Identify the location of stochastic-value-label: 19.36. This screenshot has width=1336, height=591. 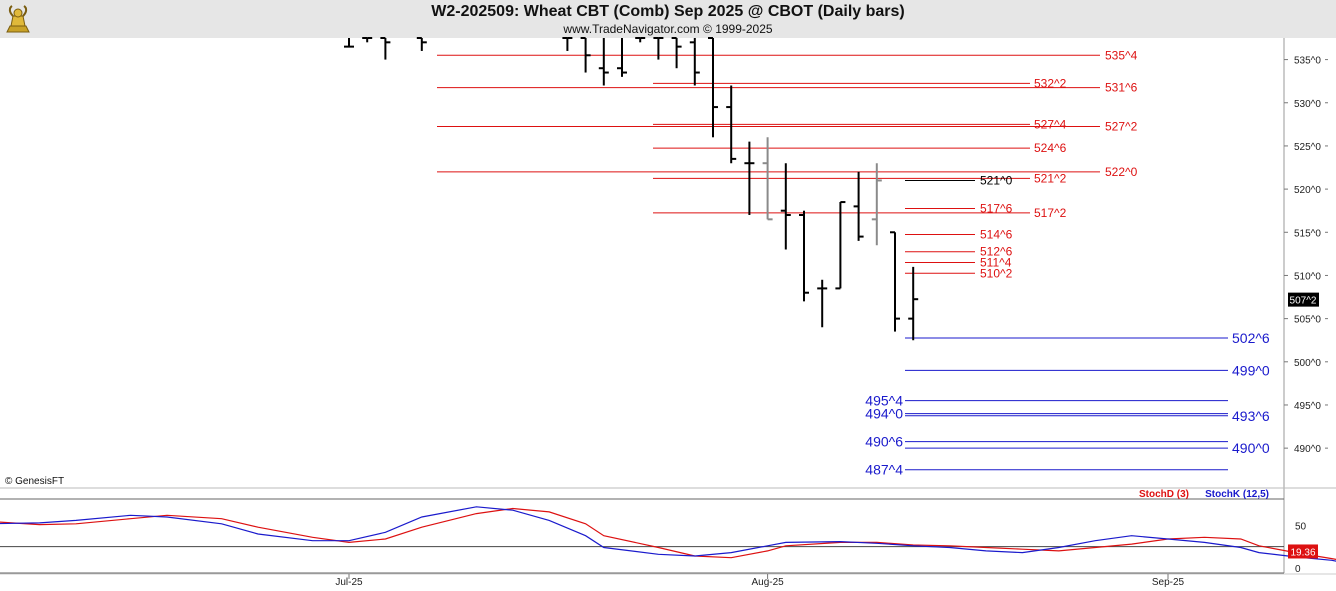
(1302, 552).